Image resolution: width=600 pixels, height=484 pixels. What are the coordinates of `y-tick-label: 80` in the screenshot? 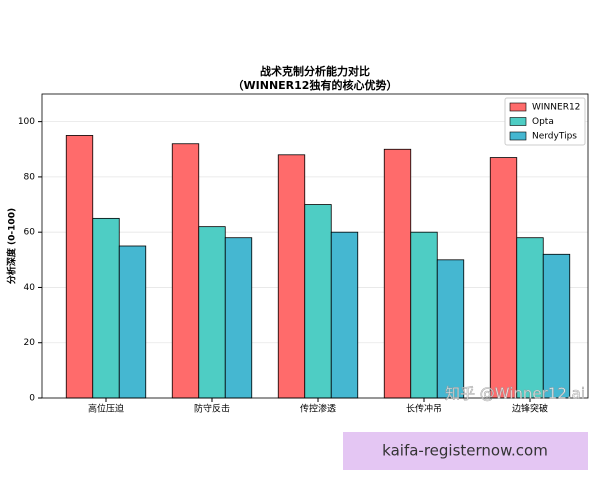 It's located at (30, 177).